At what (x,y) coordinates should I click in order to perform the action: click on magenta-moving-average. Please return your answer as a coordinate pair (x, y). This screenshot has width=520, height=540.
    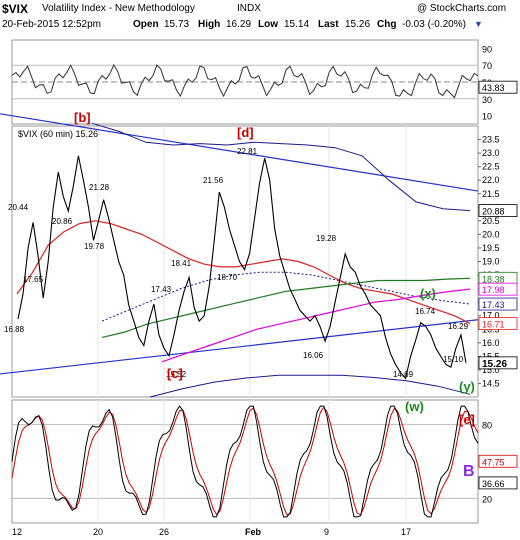
    Looking at the image, I should click on (316, 325).